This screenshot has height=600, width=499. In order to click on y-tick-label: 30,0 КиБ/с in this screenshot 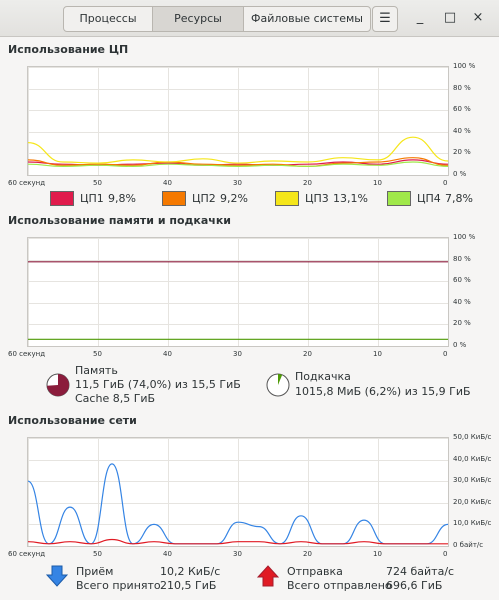, I will do `click(472, 480)`.